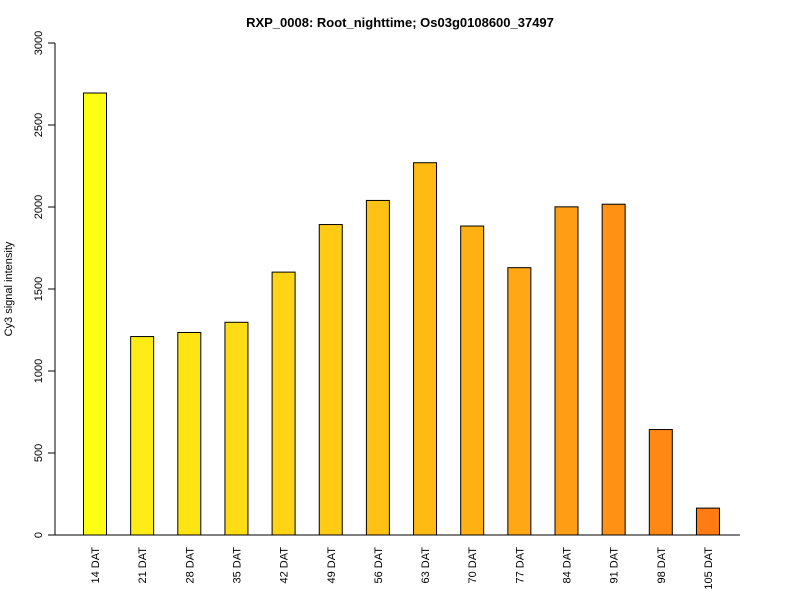  What do you see at coordinates (39, 535) in the screenshot?
I see `y-tick-label: 0` at bounding box center [39, 535].